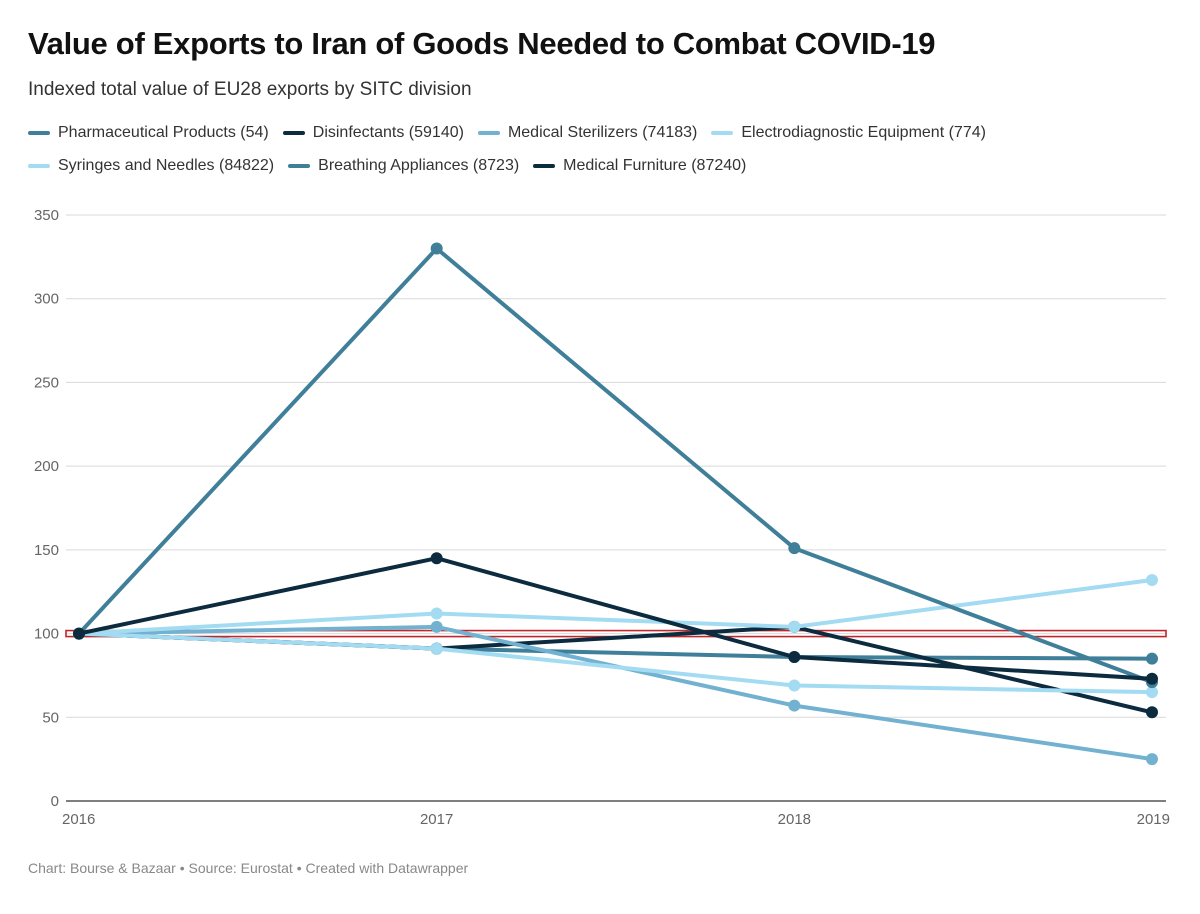  Describe the element at coordinates (46, 508) in the screenshot. I see `y-axis-ticks: 0 50 100 150 200 250 300 350` at that location.